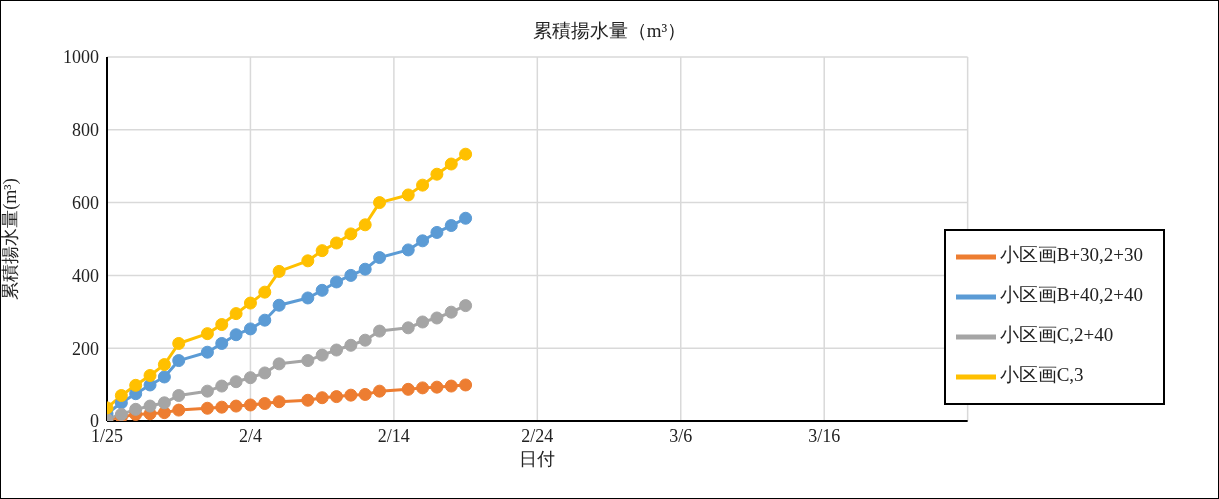  I want to click on legend-label: 小区画C,3, so click(1041, 375).